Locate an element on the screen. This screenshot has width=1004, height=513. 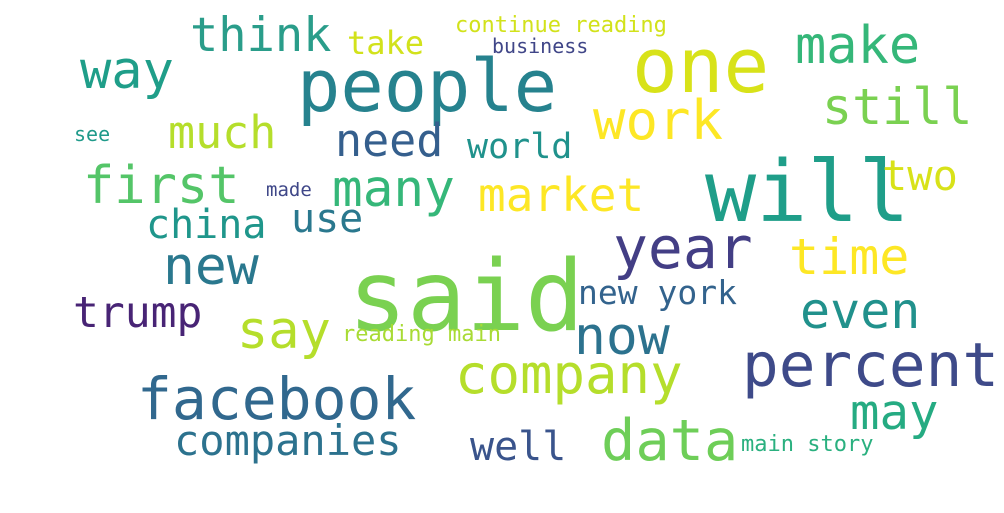
word-world: world is located at coordinates (520, 147).